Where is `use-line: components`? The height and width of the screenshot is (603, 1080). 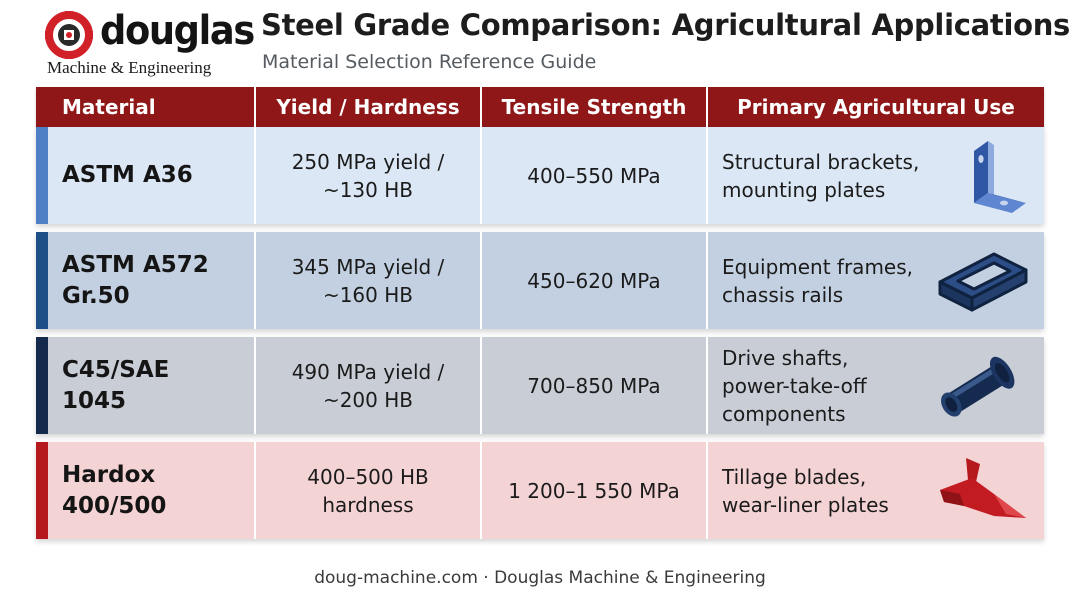 use-line: components is located at coordinates (784, 413).